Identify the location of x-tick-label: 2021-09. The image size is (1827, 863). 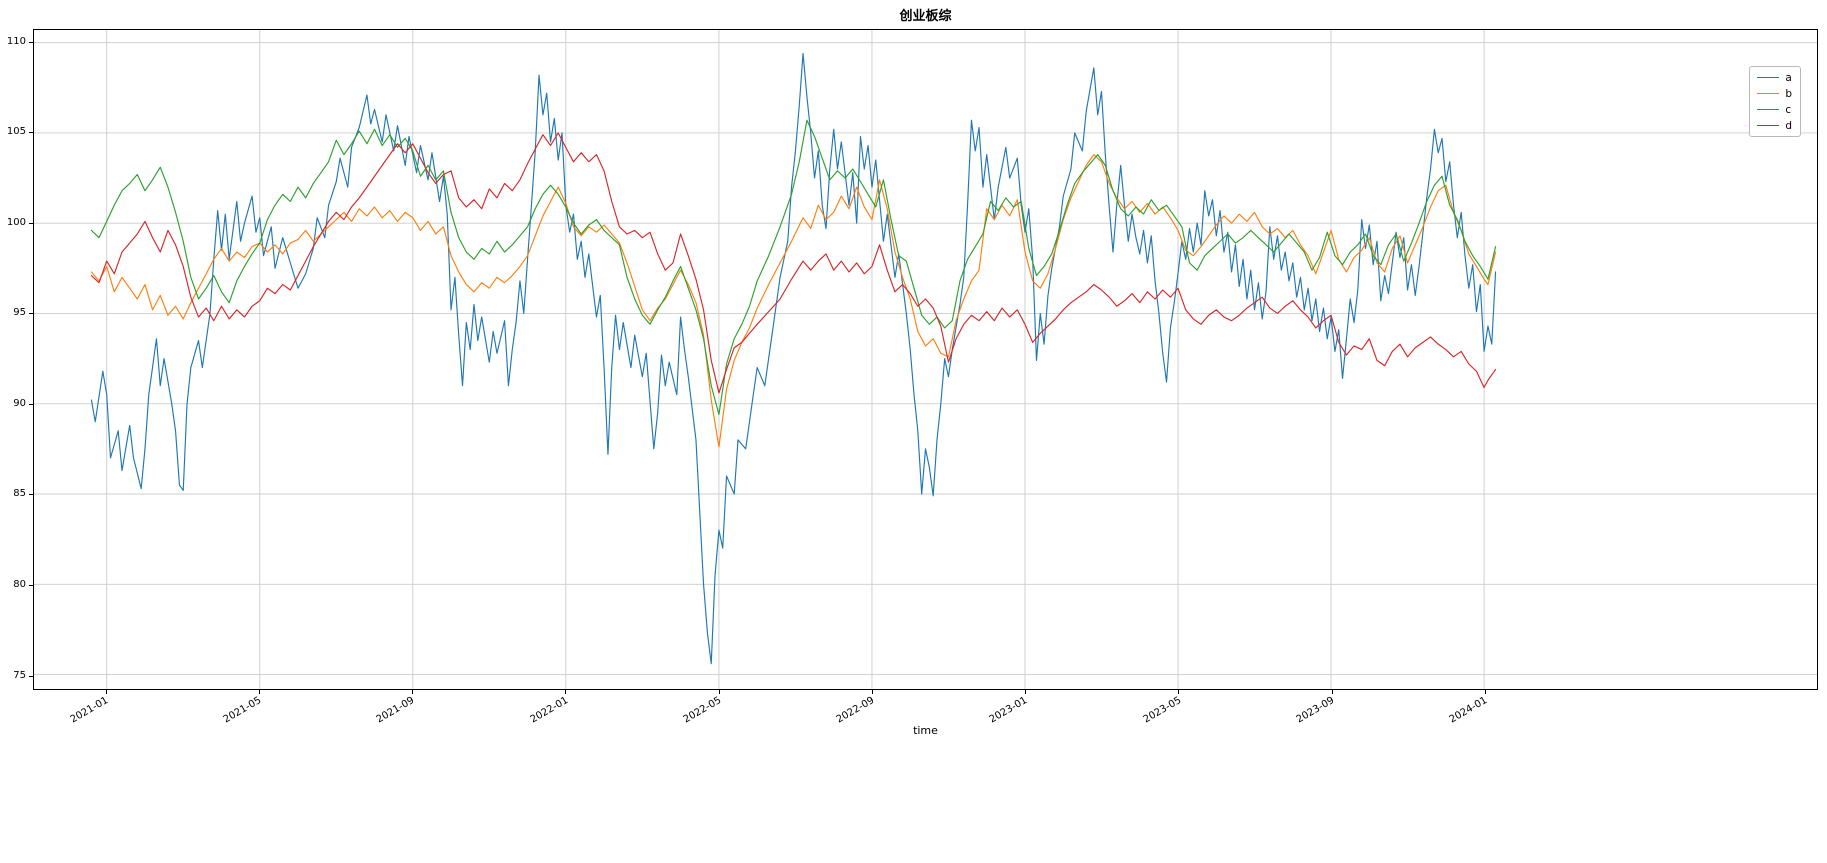
(396, 710).